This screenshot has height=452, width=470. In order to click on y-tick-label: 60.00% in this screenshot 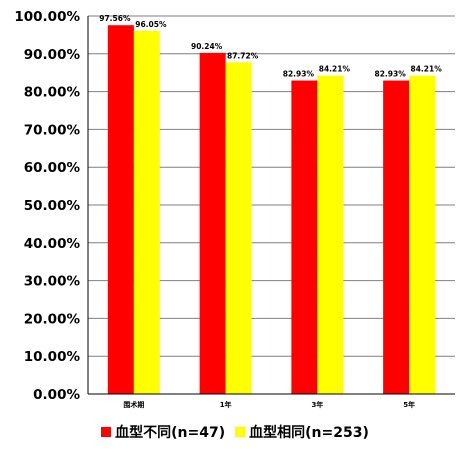, I will do `click(52, 168)`.